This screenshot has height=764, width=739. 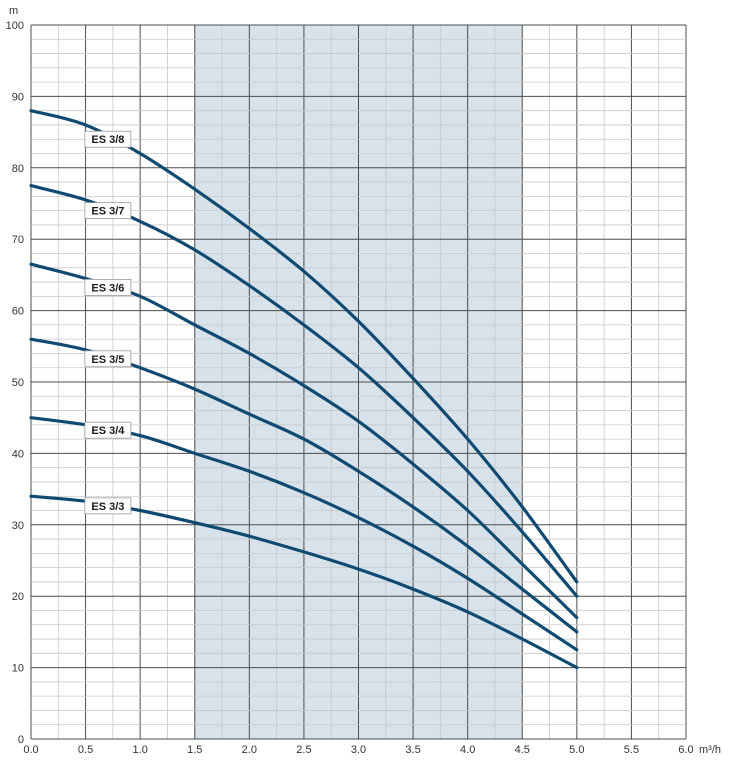 I want to click on x-tick-label: 2.0, so click(x=249, y=750).